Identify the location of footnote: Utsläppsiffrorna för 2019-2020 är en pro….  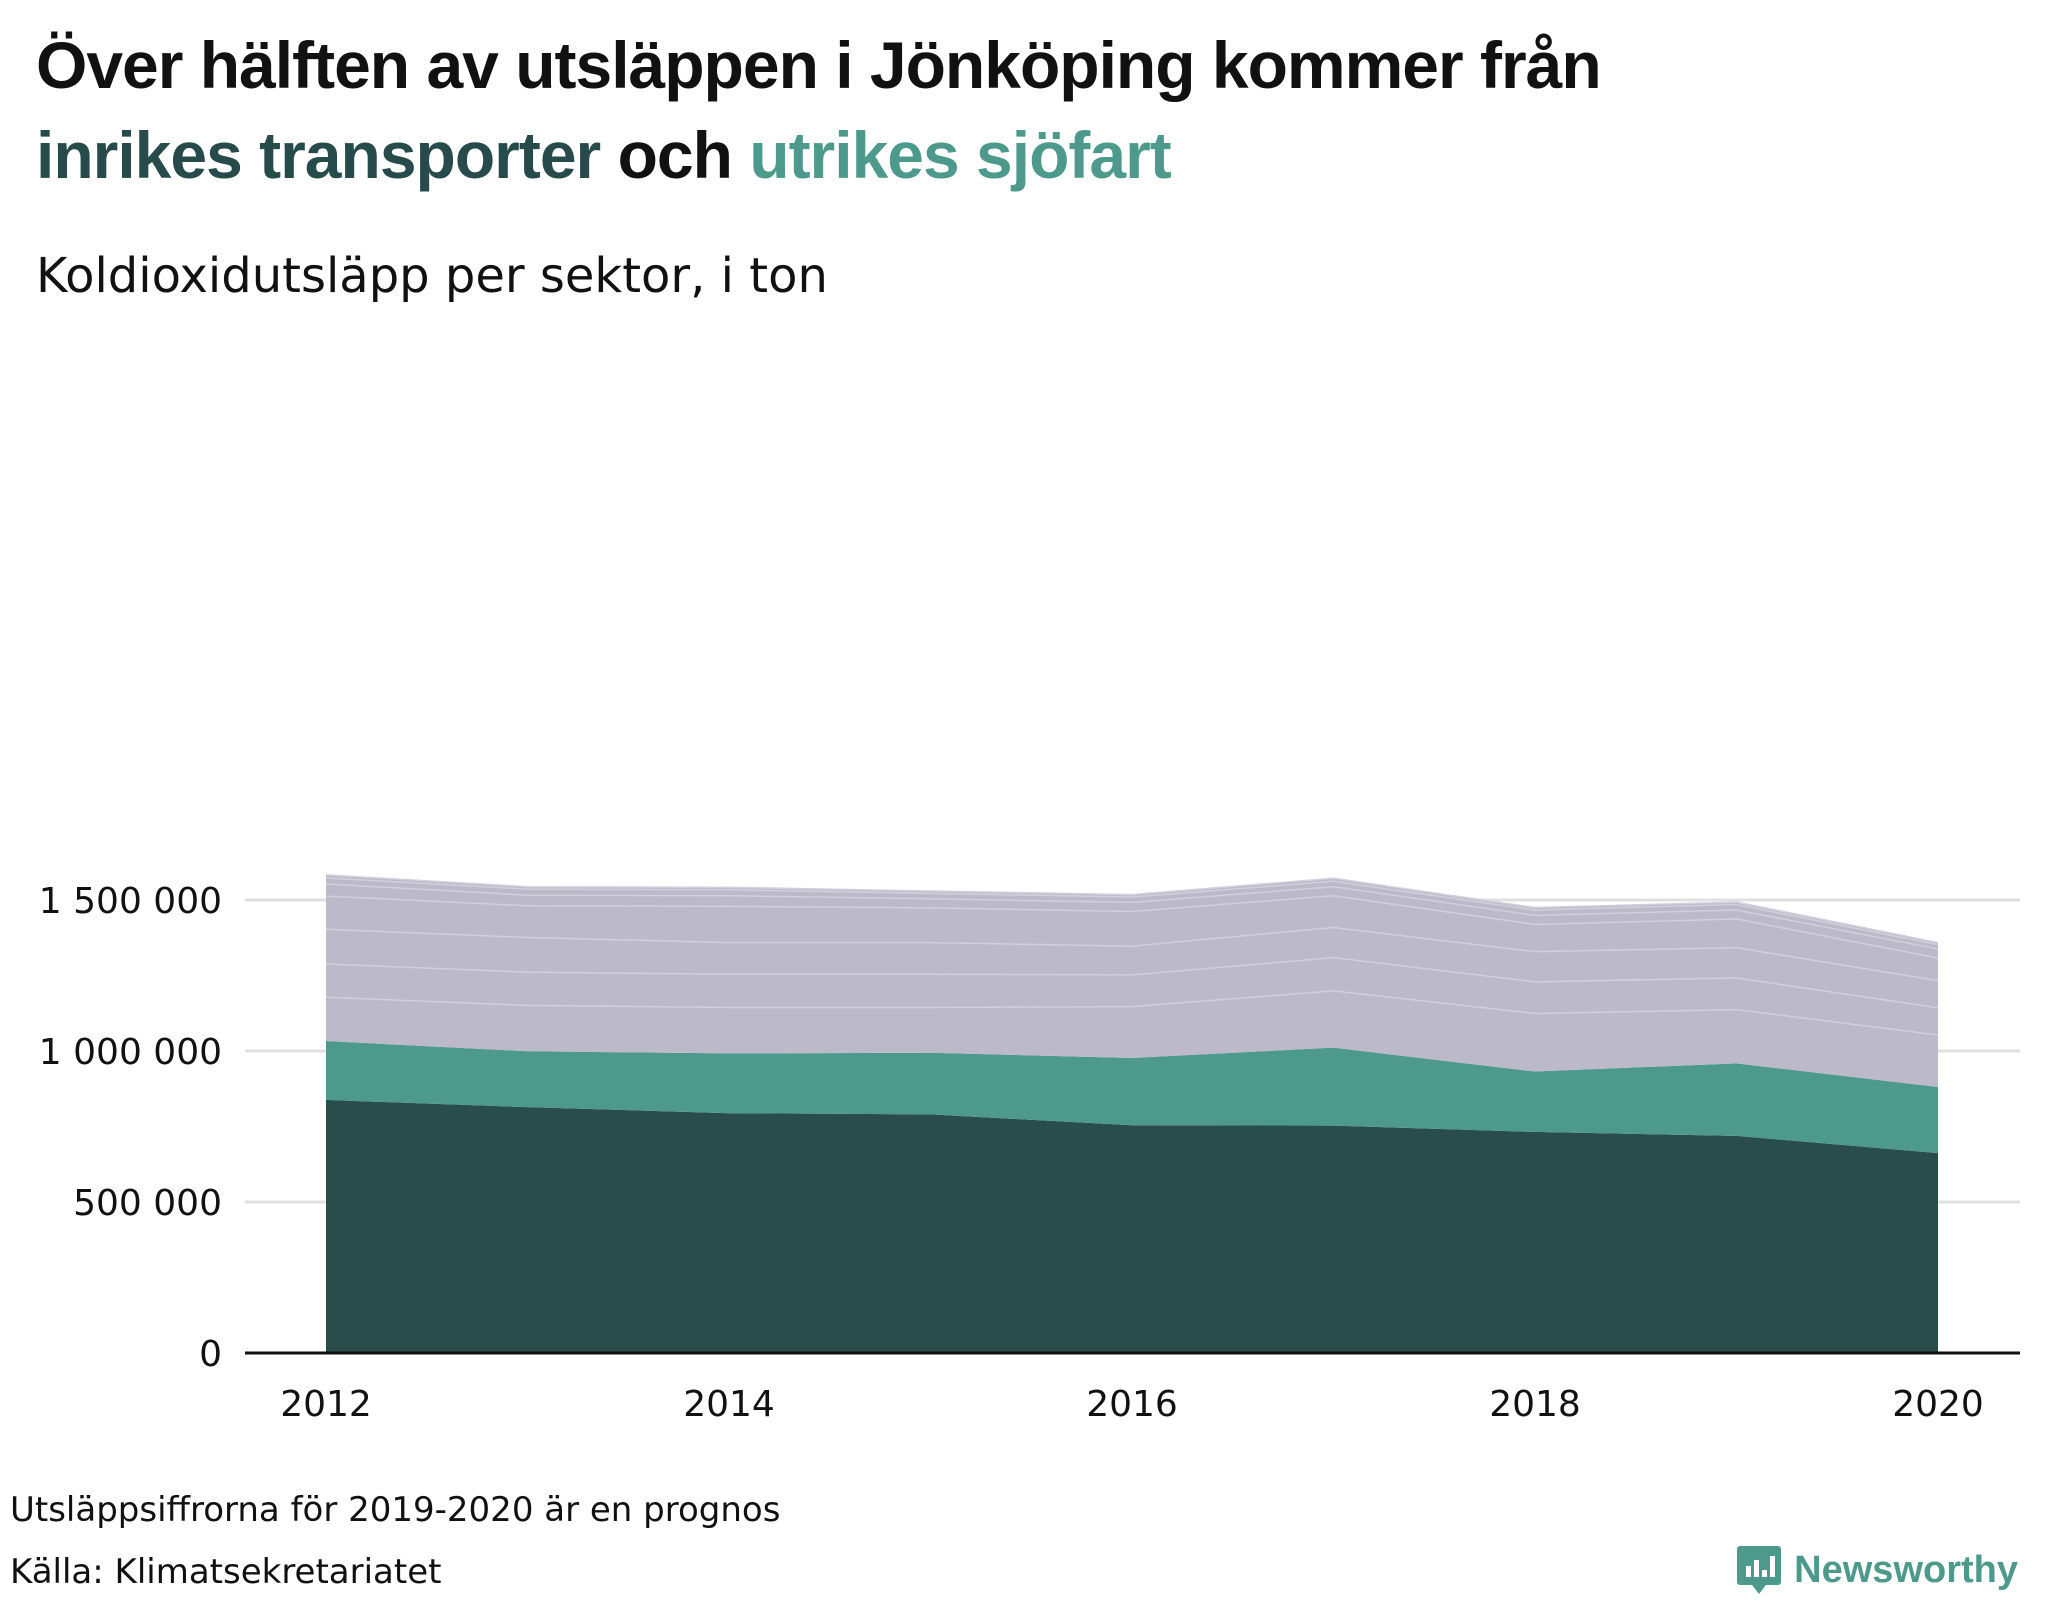
(395, 1510).